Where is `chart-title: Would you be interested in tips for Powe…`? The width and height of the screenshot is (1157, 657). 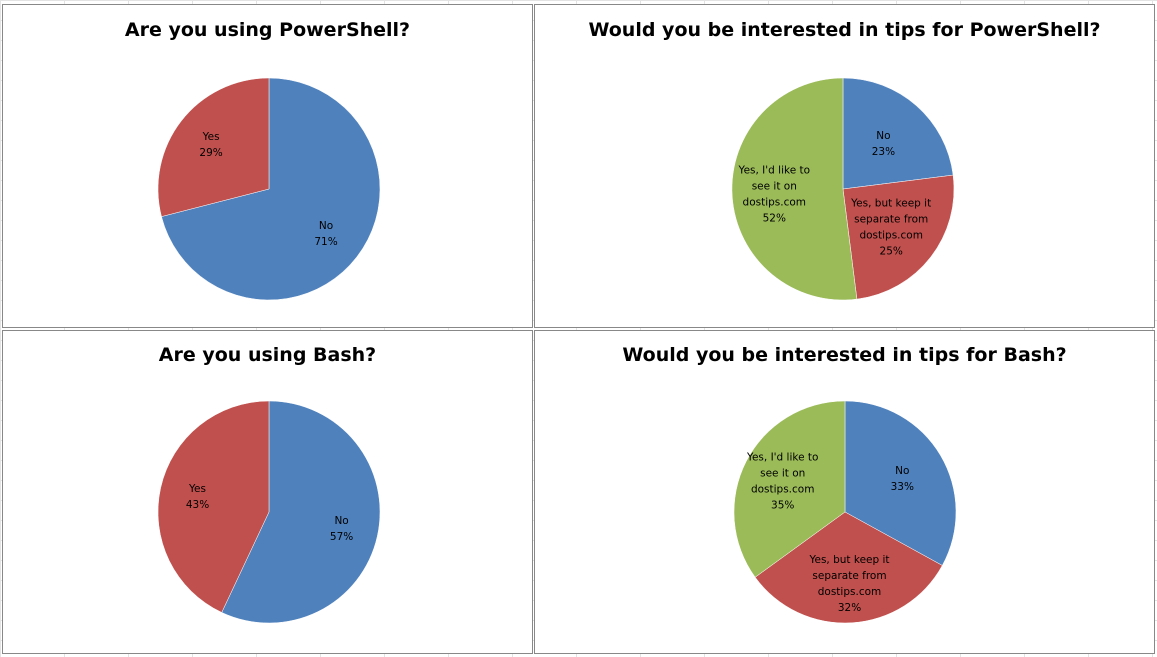 chart-title: Would you be interested in tips for Powe… is located at coordinates (844, 30).